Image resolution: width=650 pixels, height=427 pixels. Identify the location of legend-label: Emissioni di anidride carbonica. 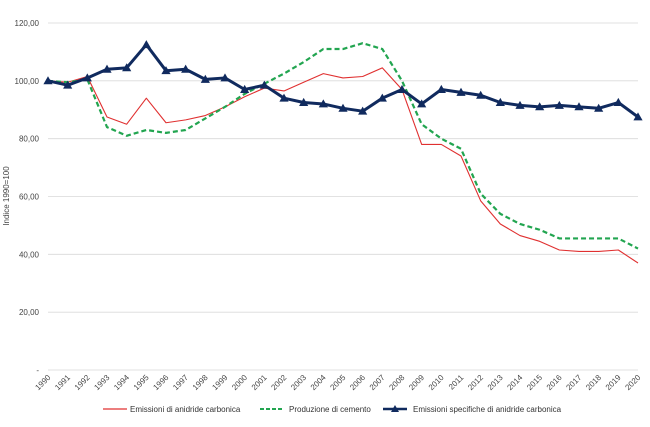
(185, 409).